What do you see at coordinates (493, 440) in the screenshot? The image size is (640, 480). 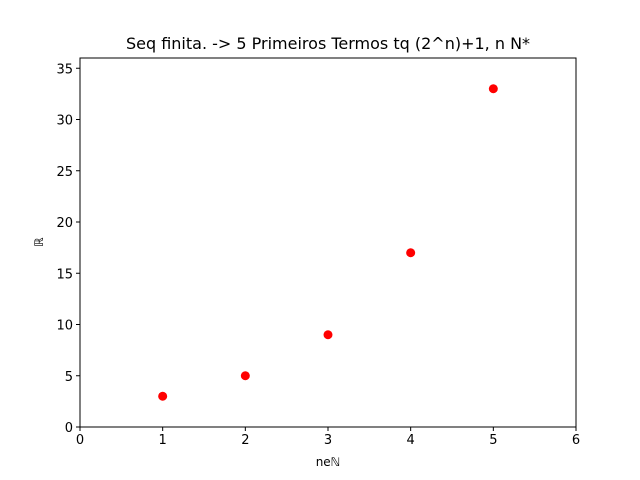 I see `x-tick-label: 5` at bounding box center [493, 440].